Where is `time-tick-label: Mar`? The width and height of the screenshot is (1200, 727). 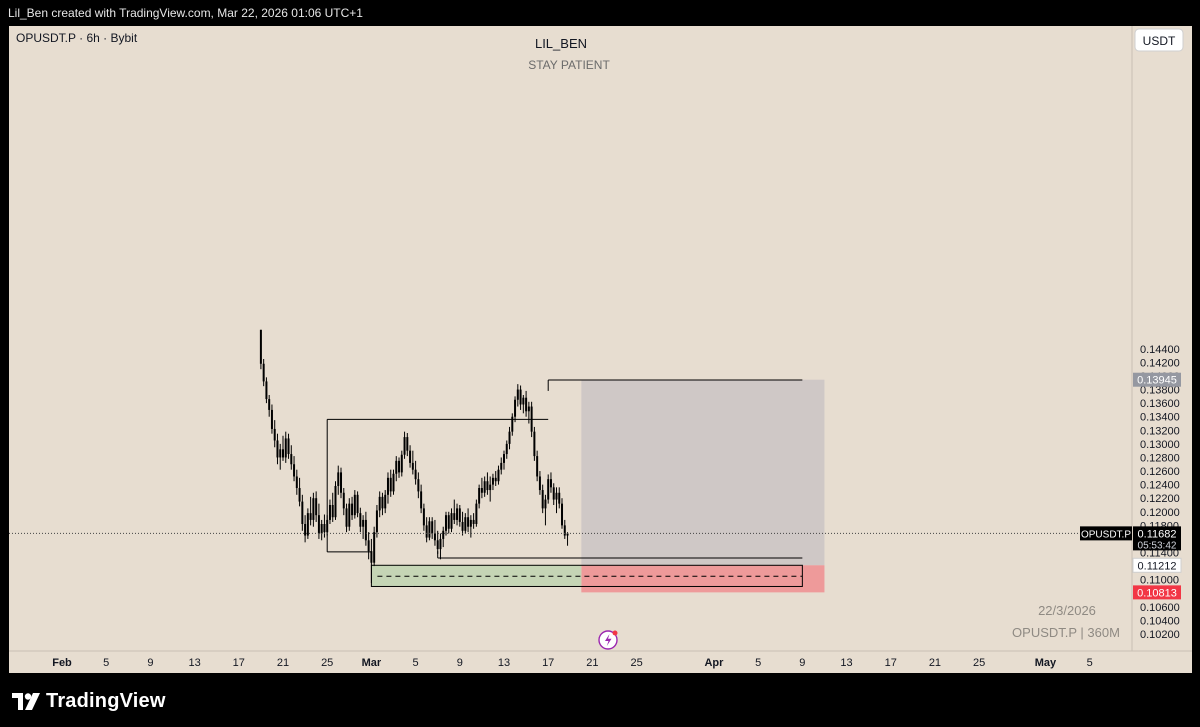 time-tick-label: Mar is located at coordinates (372, 663).